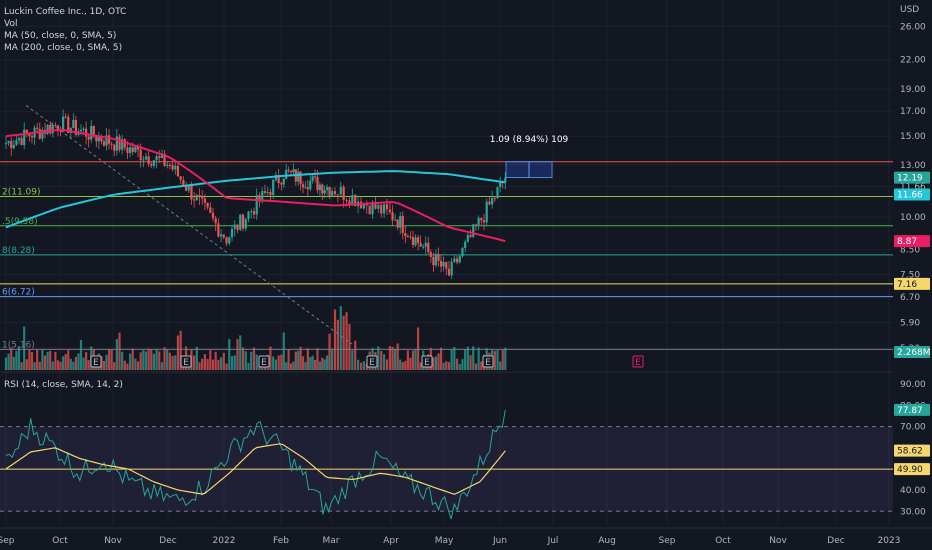 This screenshot has width=932, height=550. I want to click on price-axis-bg, so click(912, 275).